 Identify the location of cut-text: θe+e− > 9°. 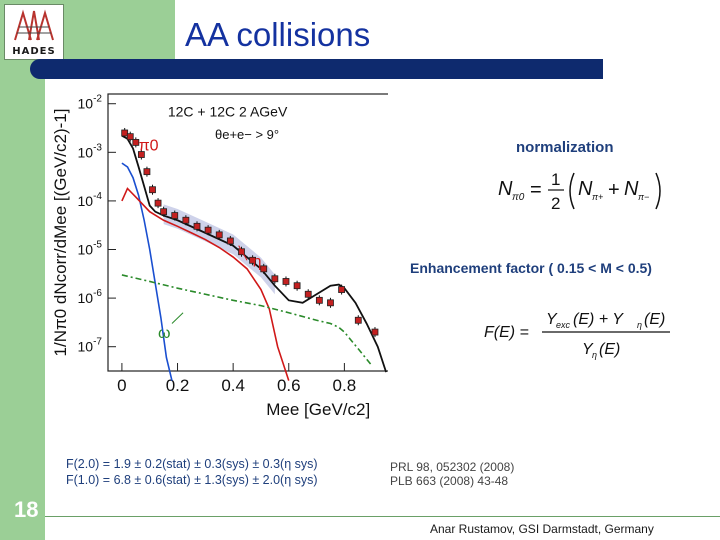
(247, 134).